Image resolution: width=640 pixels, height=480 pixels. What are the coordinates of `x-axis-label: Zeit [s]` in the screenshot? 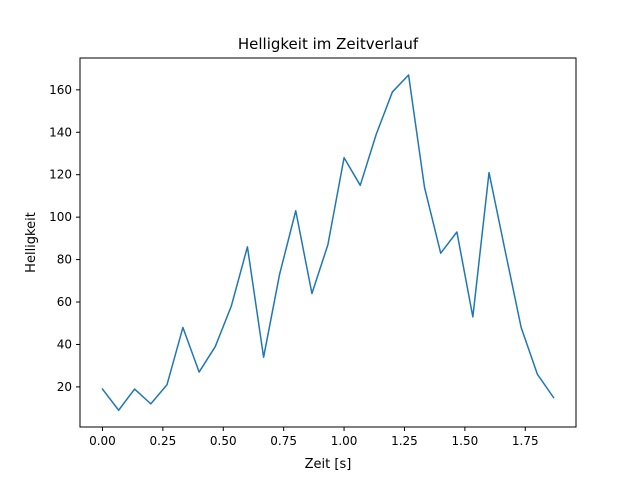 It's located at (328, 464).